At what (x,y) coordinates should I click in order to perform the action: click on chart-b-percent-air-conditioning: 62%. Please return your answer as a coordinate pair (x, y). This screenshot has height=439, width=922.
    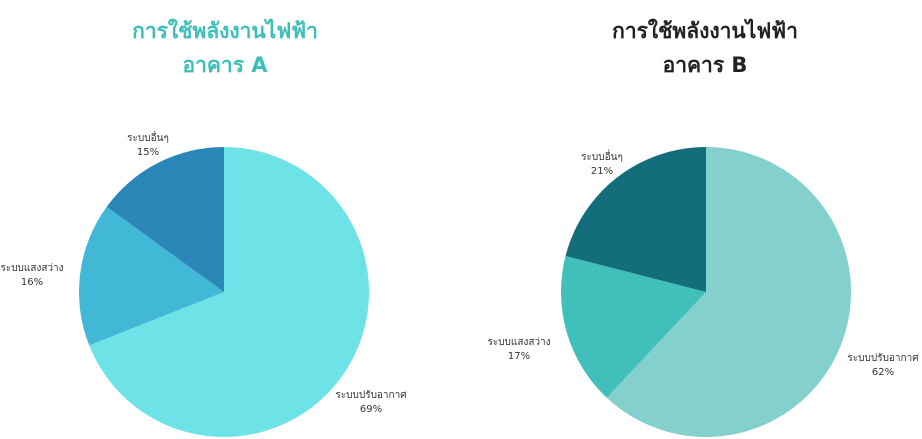
    Looking at the image, I should click on (883, 372).